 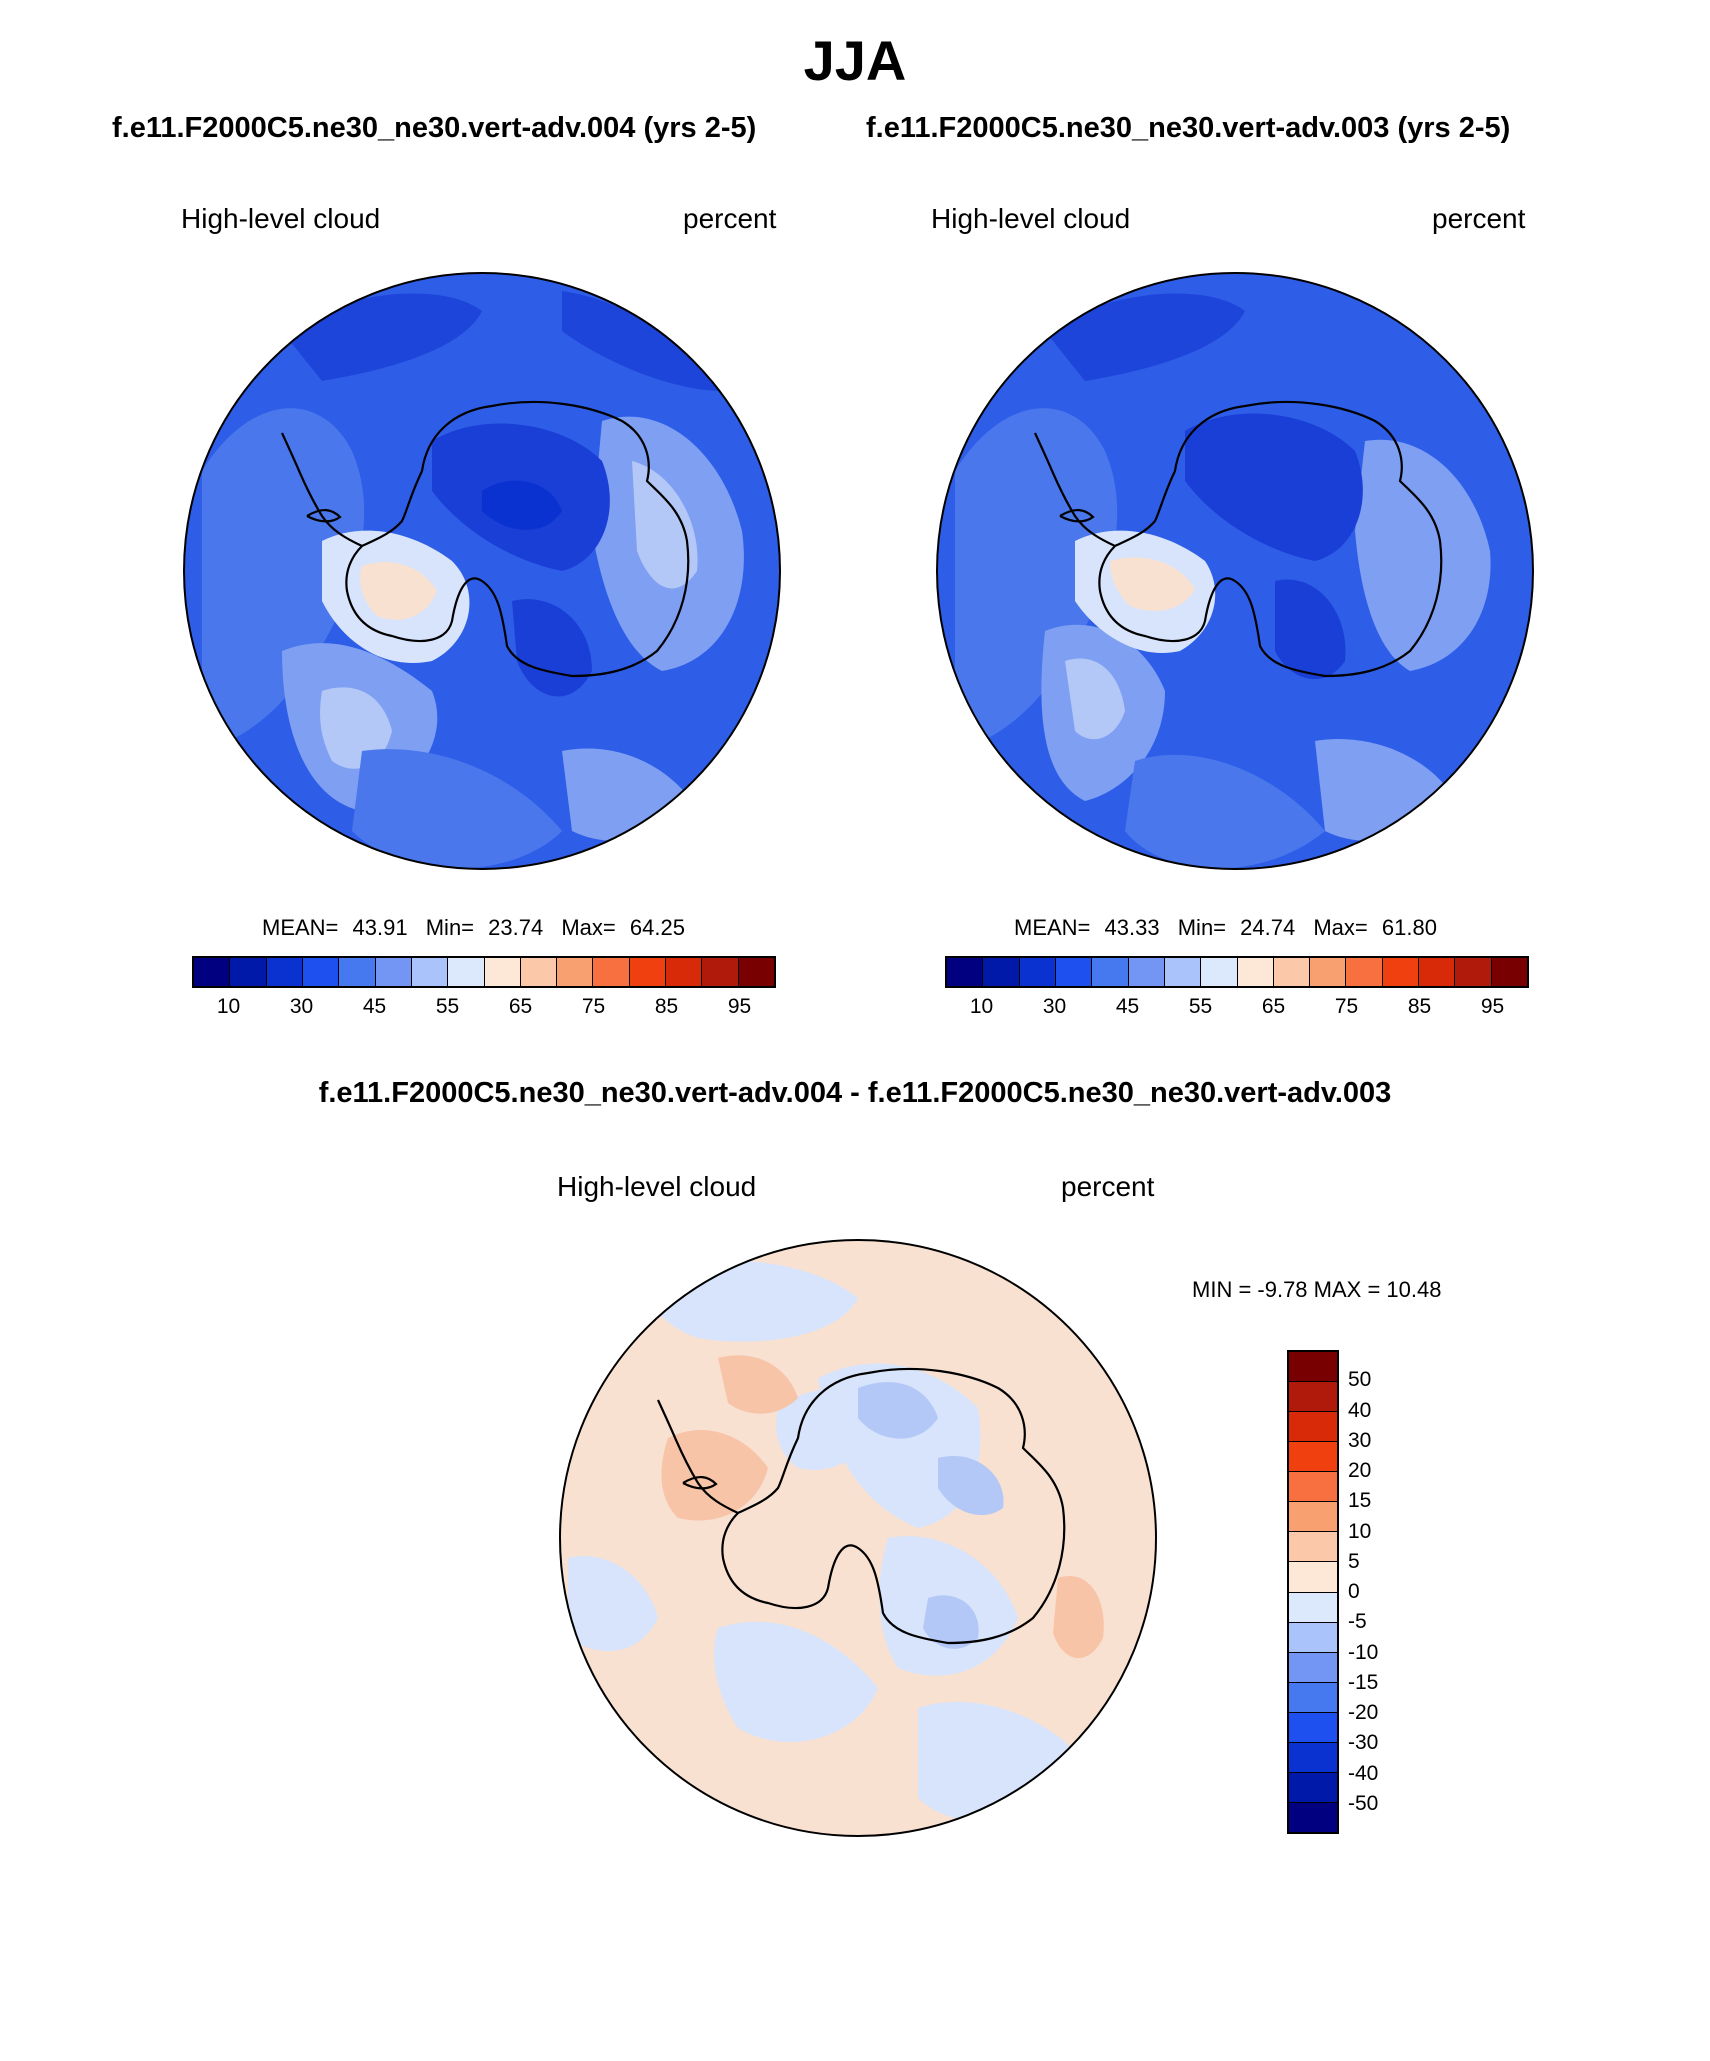 What do you see at coordinates (516, 927) in the screenshot?
I see `panel1-min-value: 23.74` at bounding box center [516, 927].